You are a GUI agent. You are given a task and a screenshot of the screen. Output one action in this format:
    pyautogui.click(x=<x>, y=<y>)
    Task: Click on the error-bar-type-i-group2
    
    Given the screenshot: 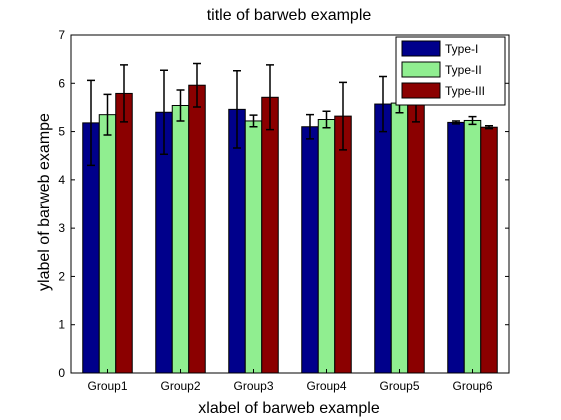 What is the action you would take?
    pyautogui.click(x=164, y=112)
    